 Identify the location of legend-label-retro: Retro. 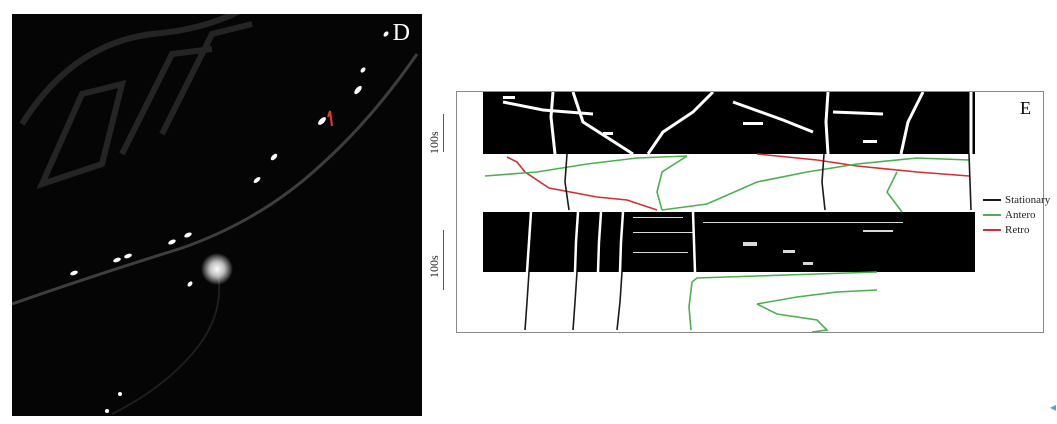
(1017, 229).